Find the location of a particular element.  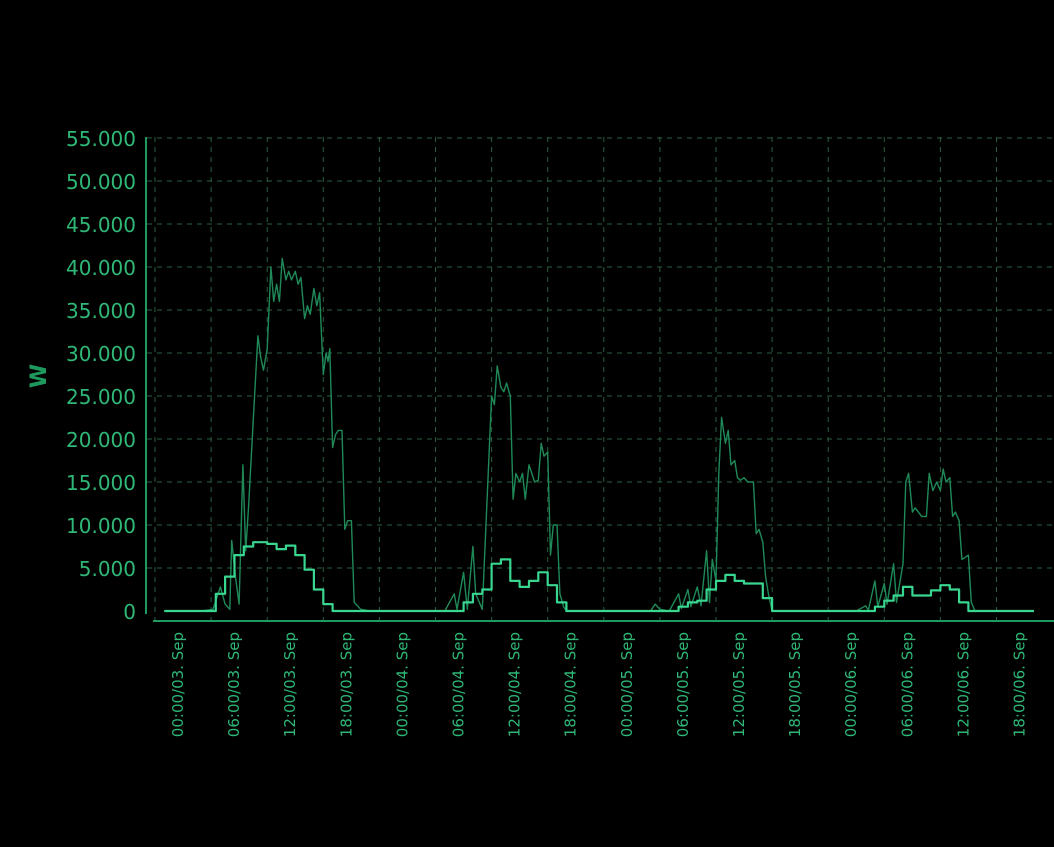

y-axis-label: W is located at coordinates (39, 376).